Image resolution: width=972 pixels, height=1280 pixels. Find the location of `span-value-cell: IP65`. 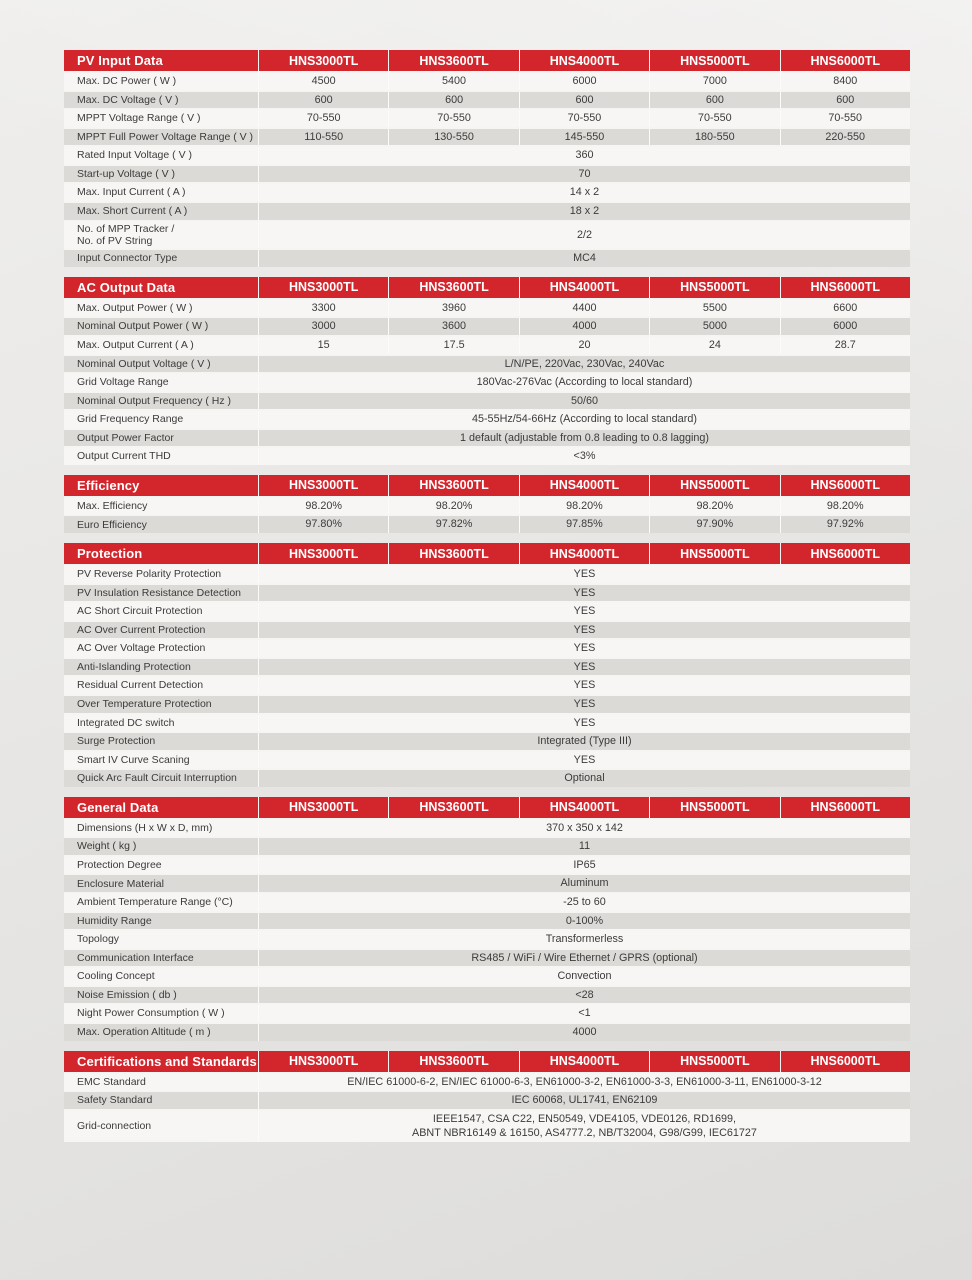

span-value-cell: IP65 is located at coordinates (583, 865).